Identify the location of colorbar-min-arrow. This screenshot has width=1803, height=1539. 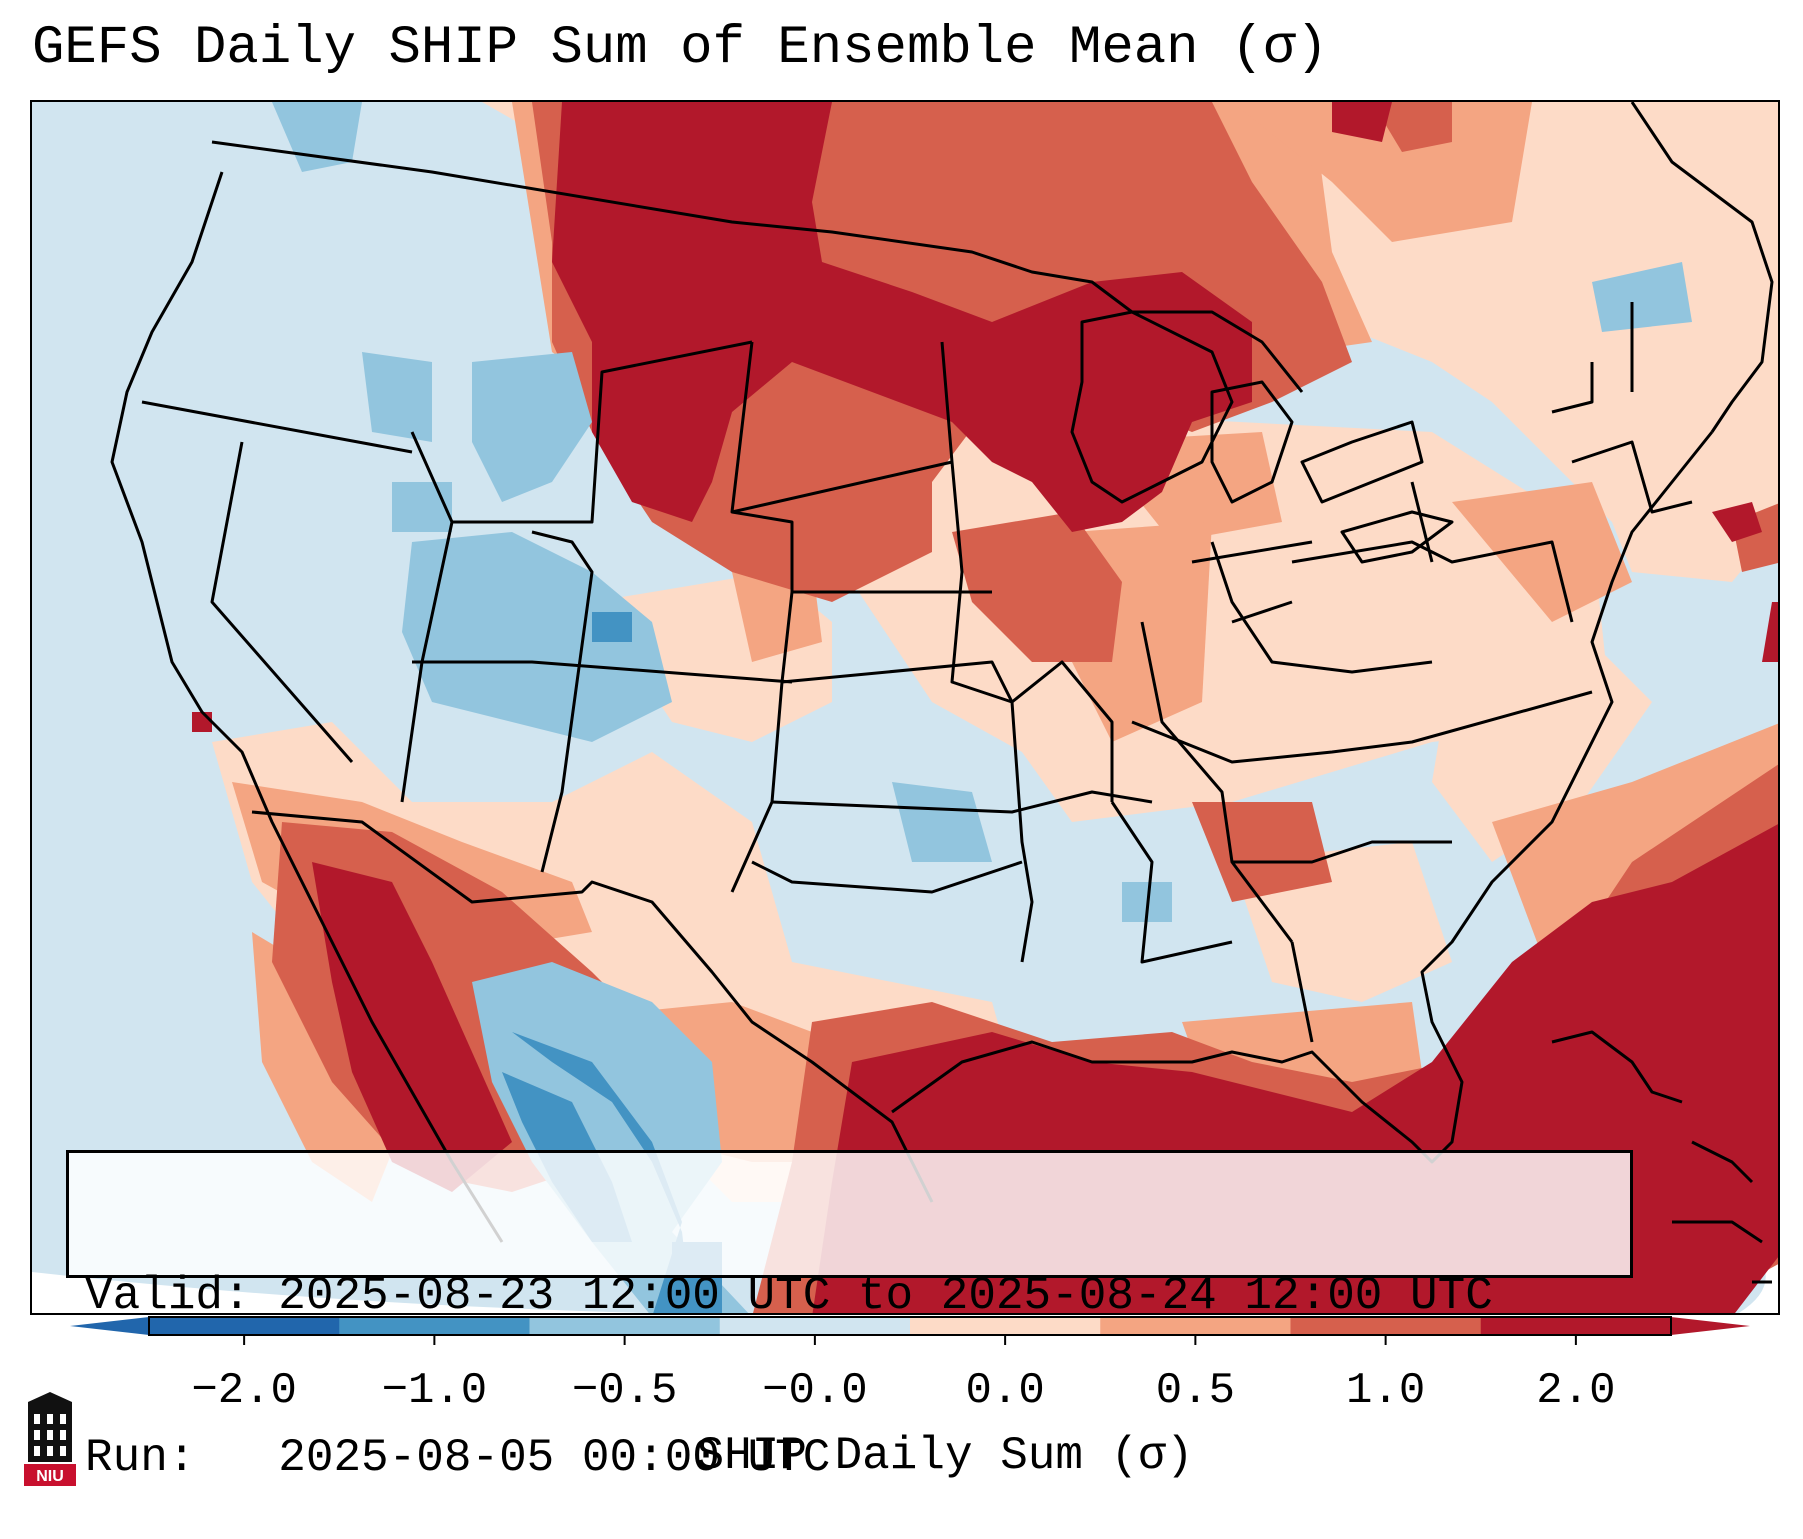
(109, 1326).